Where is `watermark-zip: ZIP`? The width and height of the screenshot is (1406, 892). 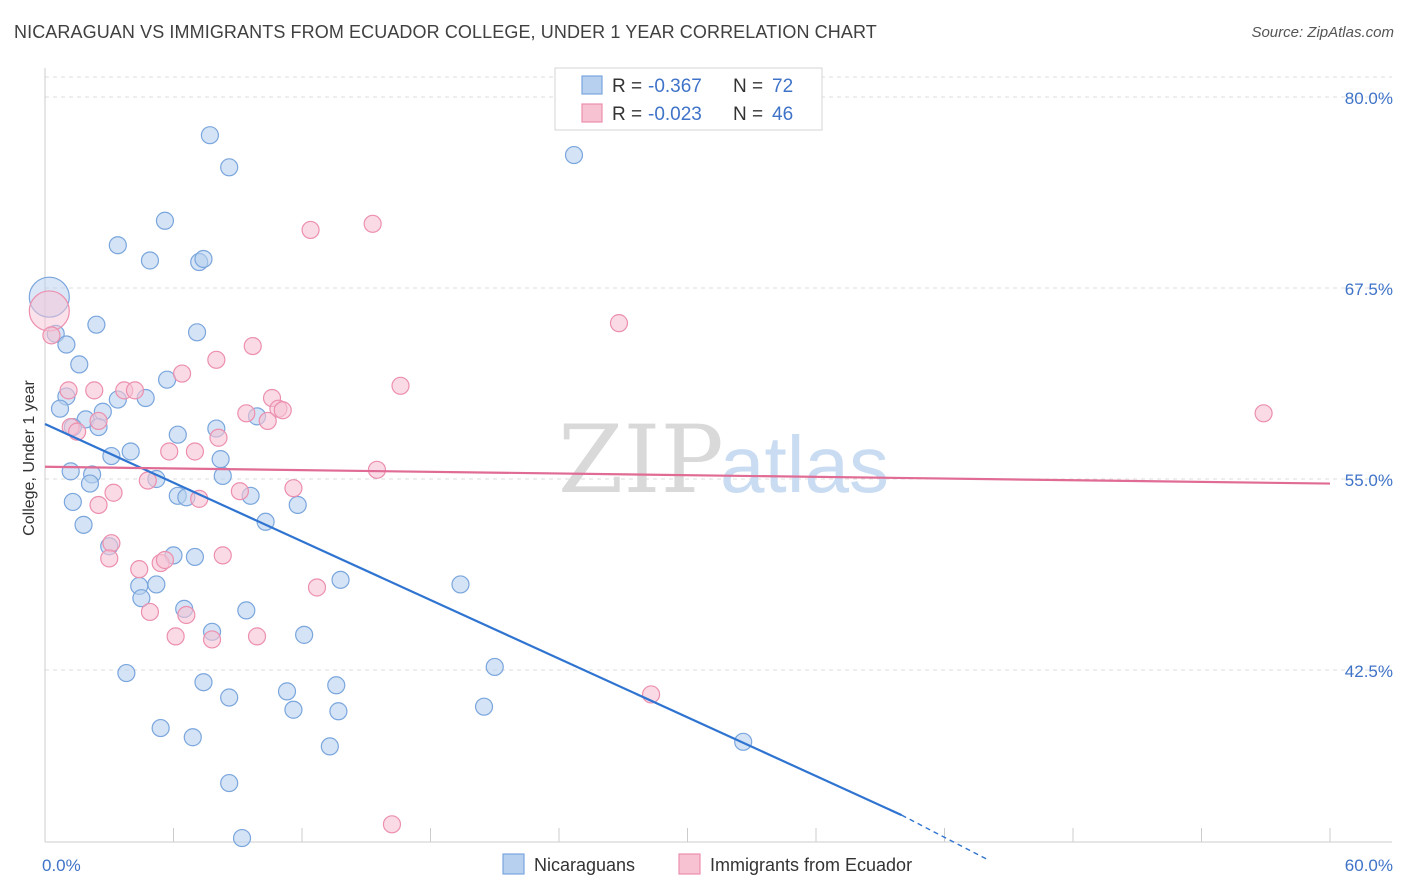
watermark-zip: ZIP is located at coordinates (641, 460).